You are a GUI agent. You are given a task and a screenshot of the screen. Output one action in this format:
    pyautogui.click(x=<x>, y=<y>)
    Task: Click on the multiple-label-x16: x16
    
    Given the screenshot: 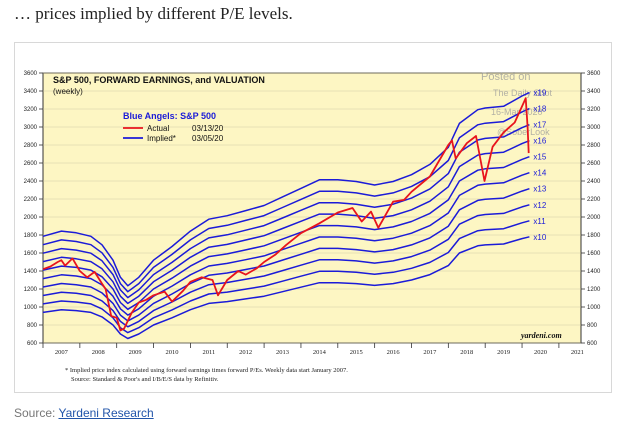 What is the action you would take?
    pyautogui.click(x=539, y=141)
    